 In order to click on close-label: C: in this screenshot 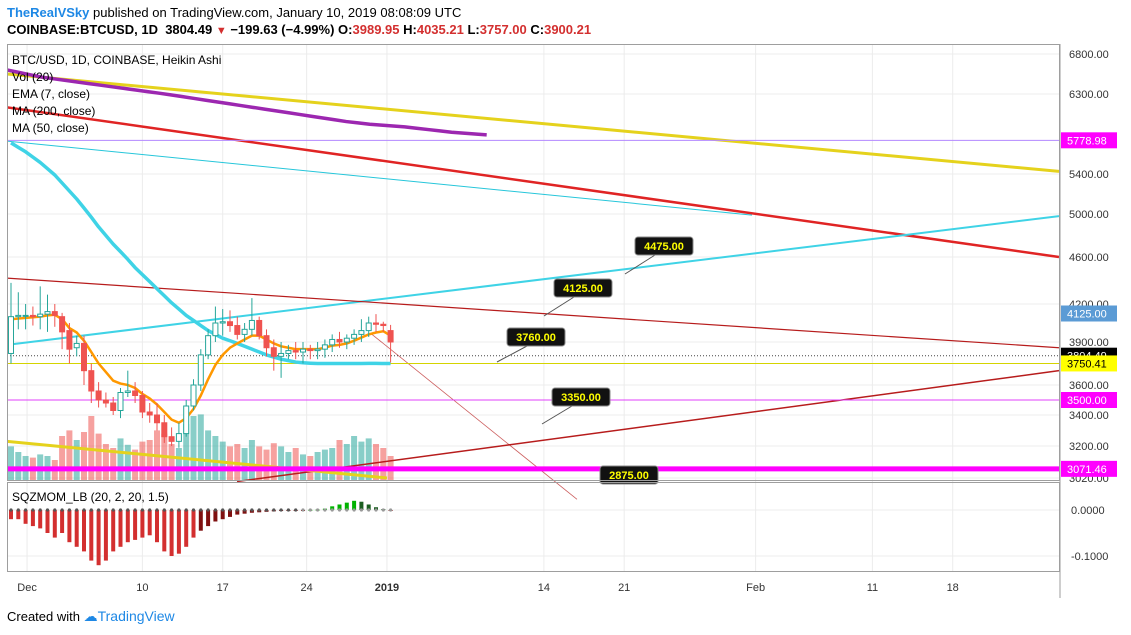, I will do `click(537, 29)`.